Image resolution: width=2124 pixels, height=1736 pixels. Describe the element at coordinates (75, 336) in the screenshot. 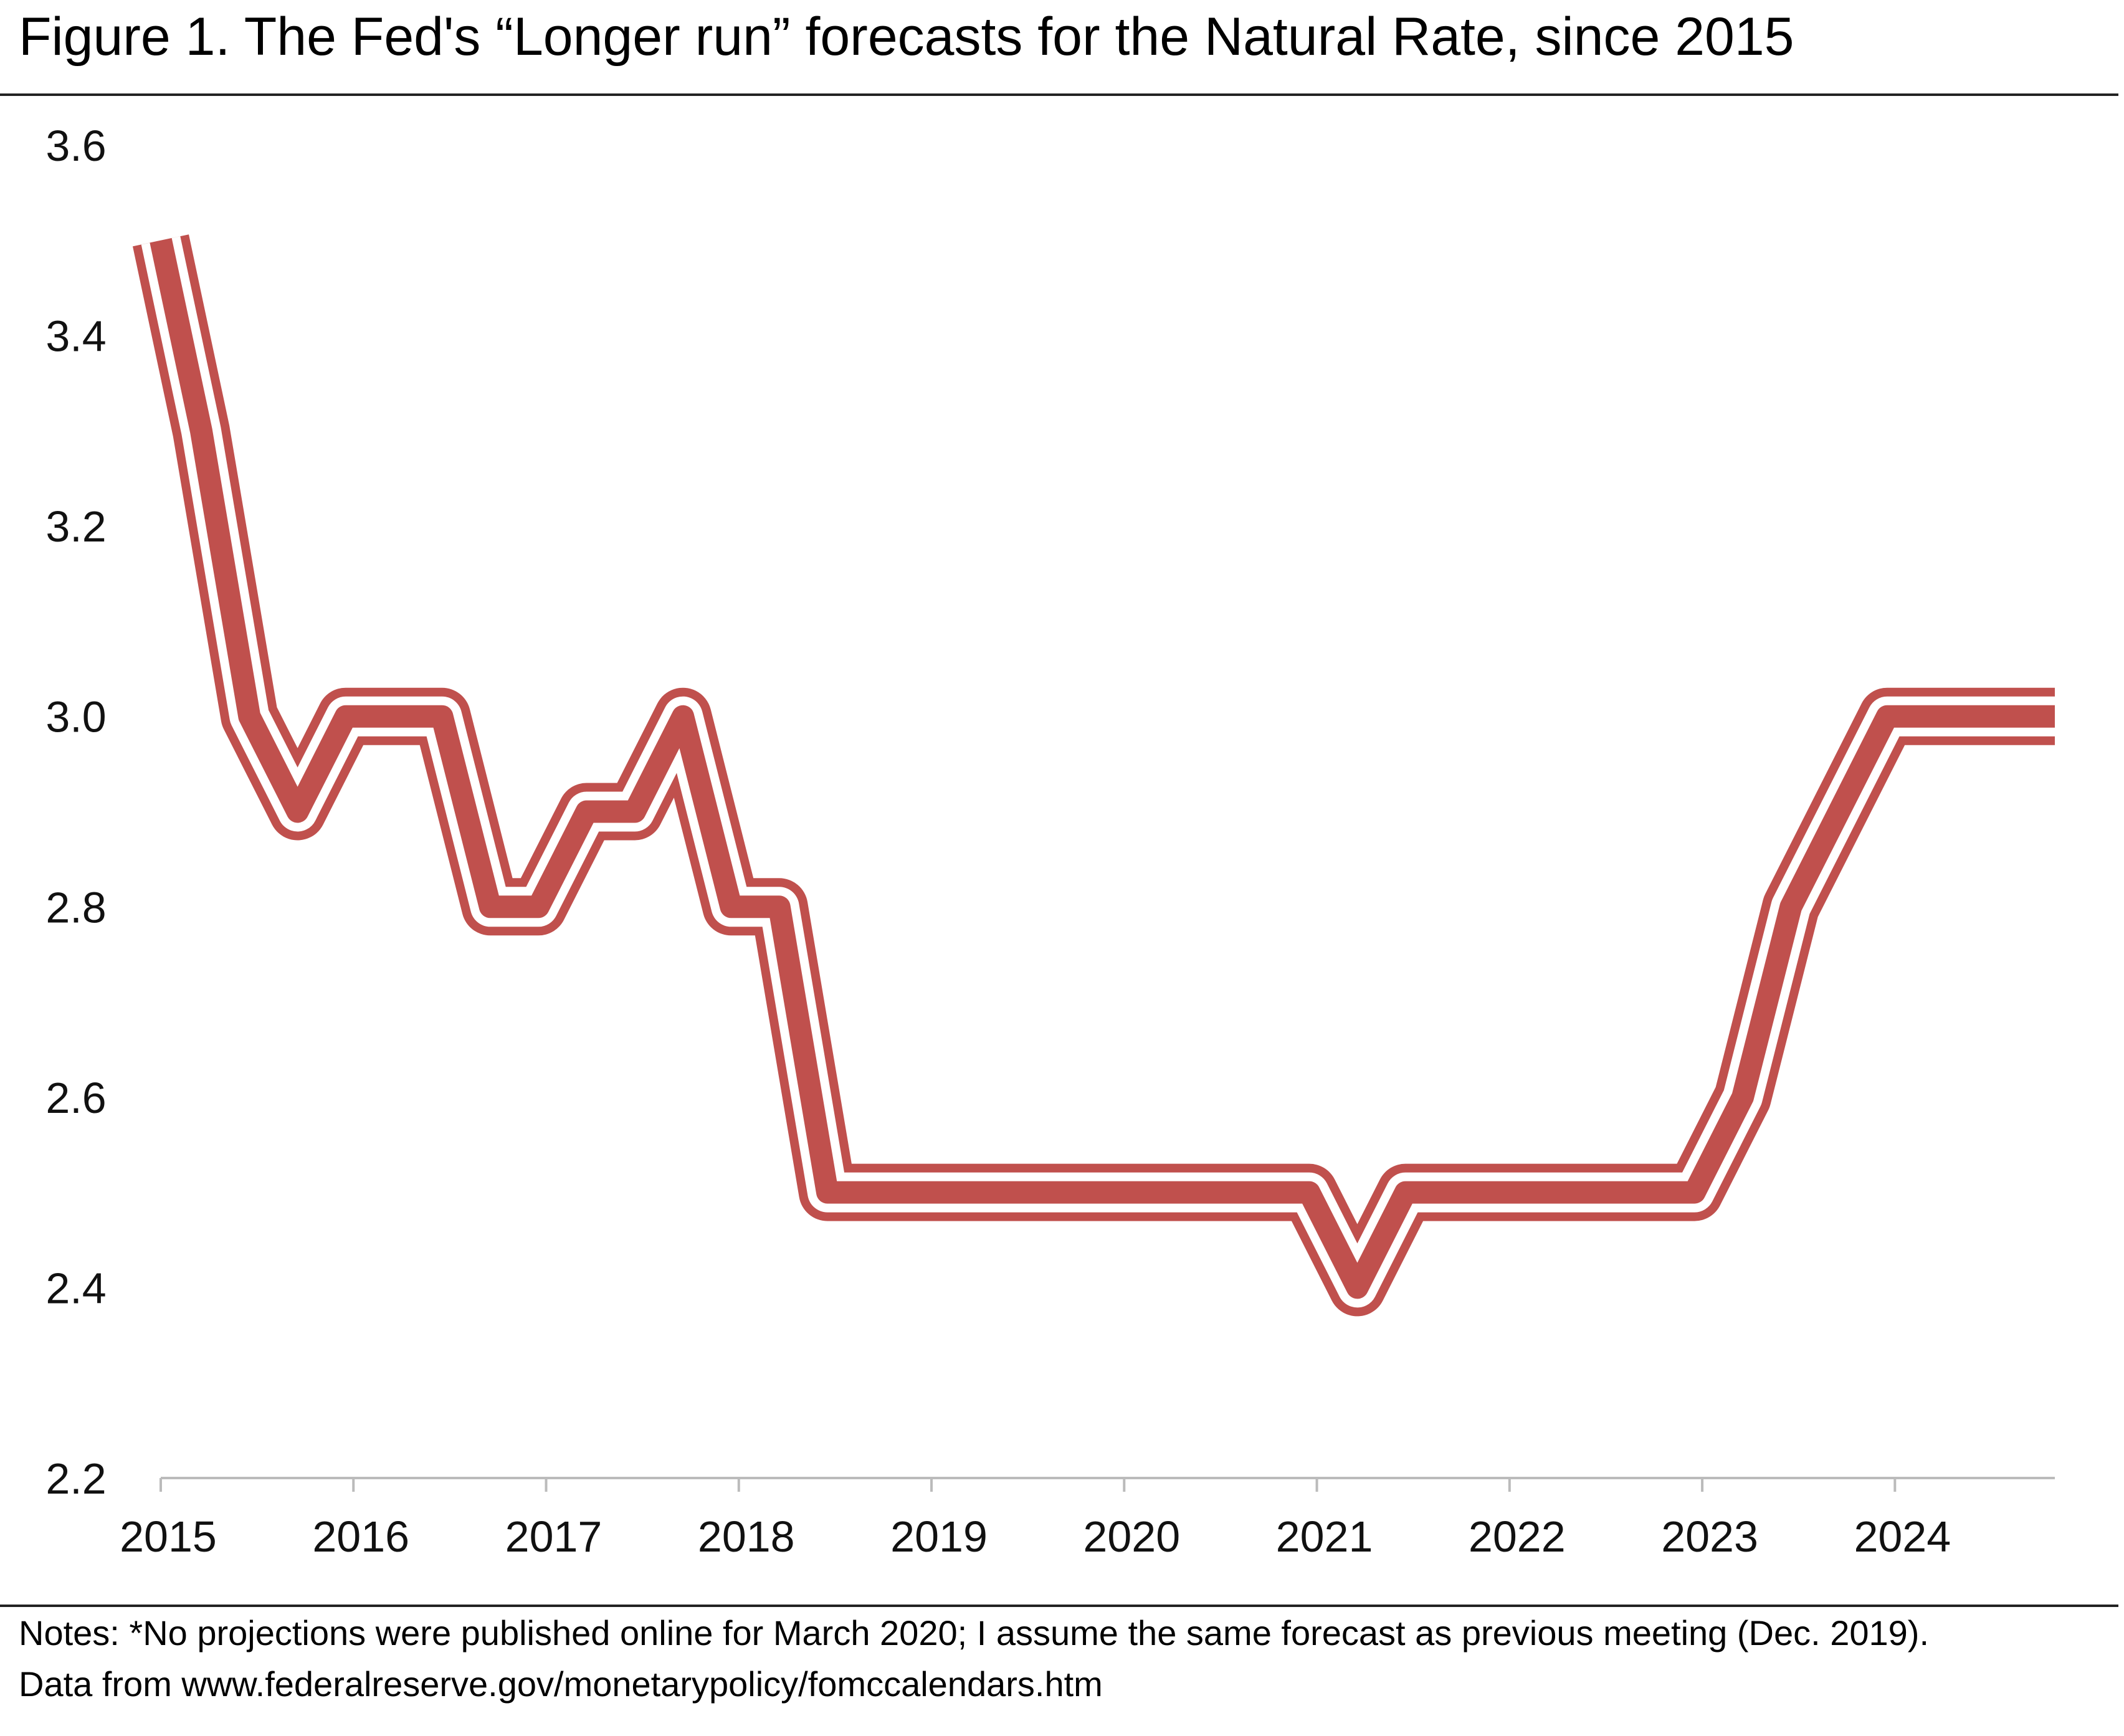

I see `y-tick-label: 3.4` at that location.